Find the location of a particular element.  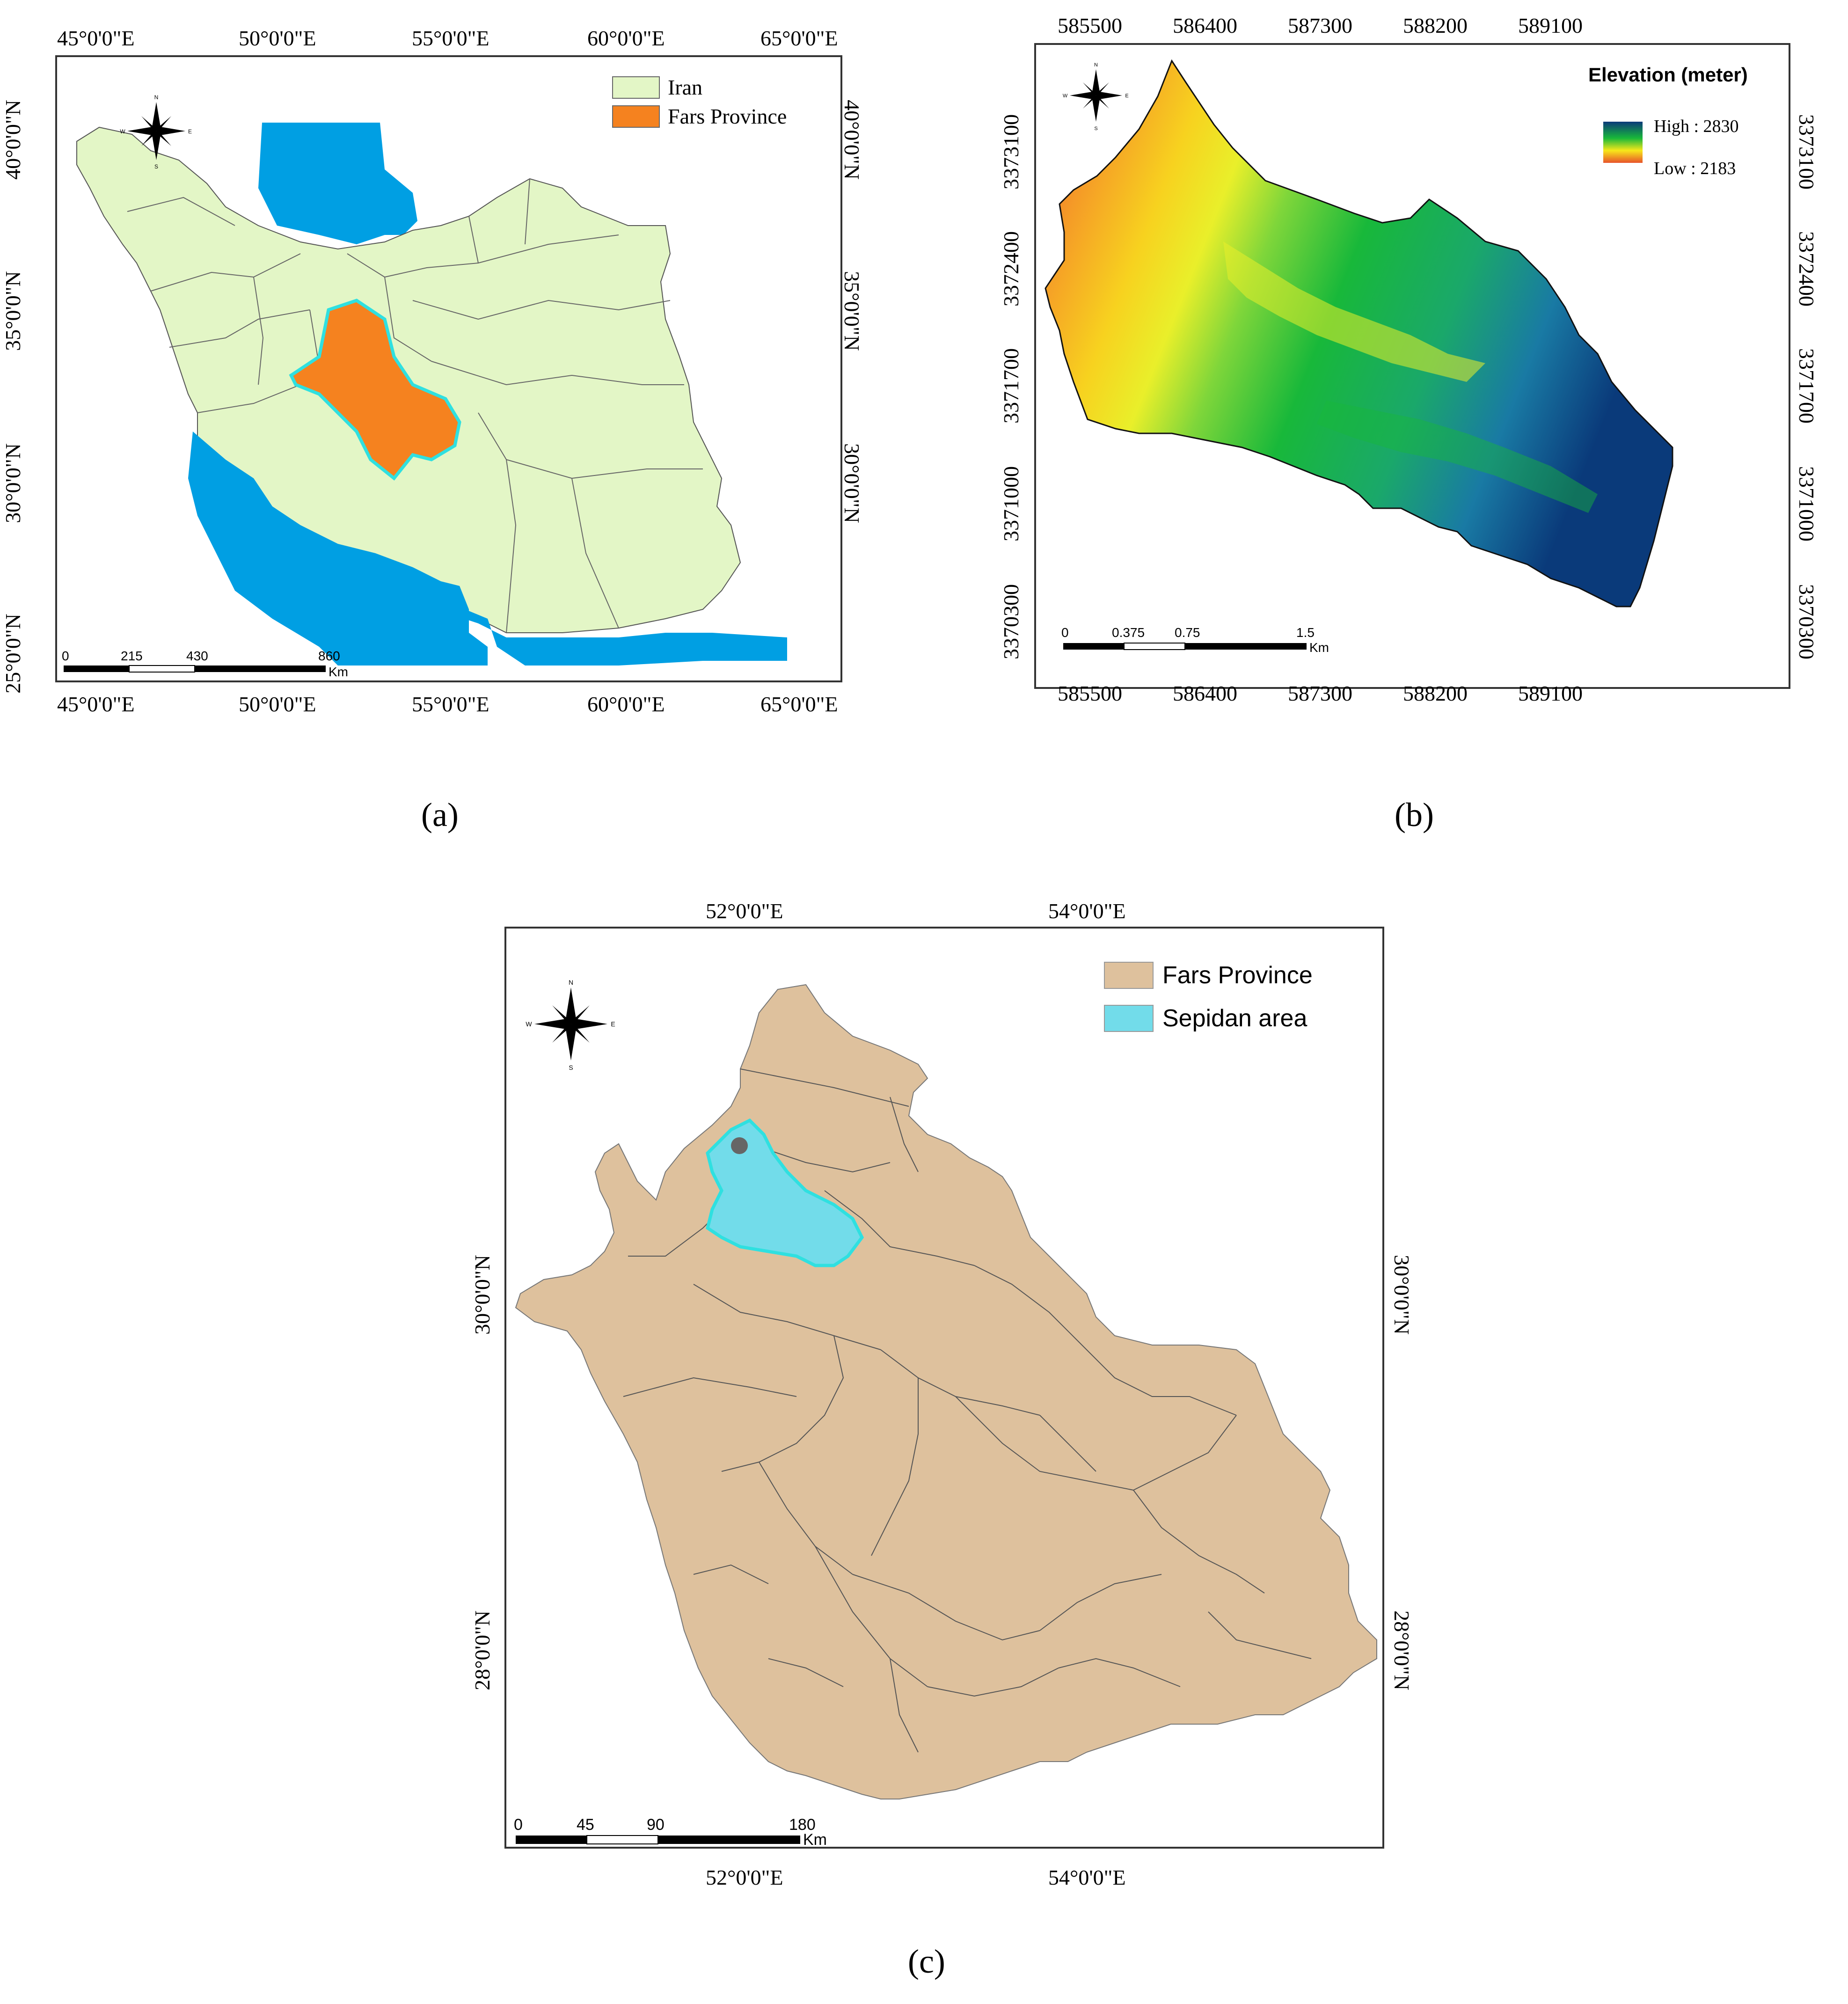

lon-tick-top: 55°0'0"E is located at coordinates (450, 38).